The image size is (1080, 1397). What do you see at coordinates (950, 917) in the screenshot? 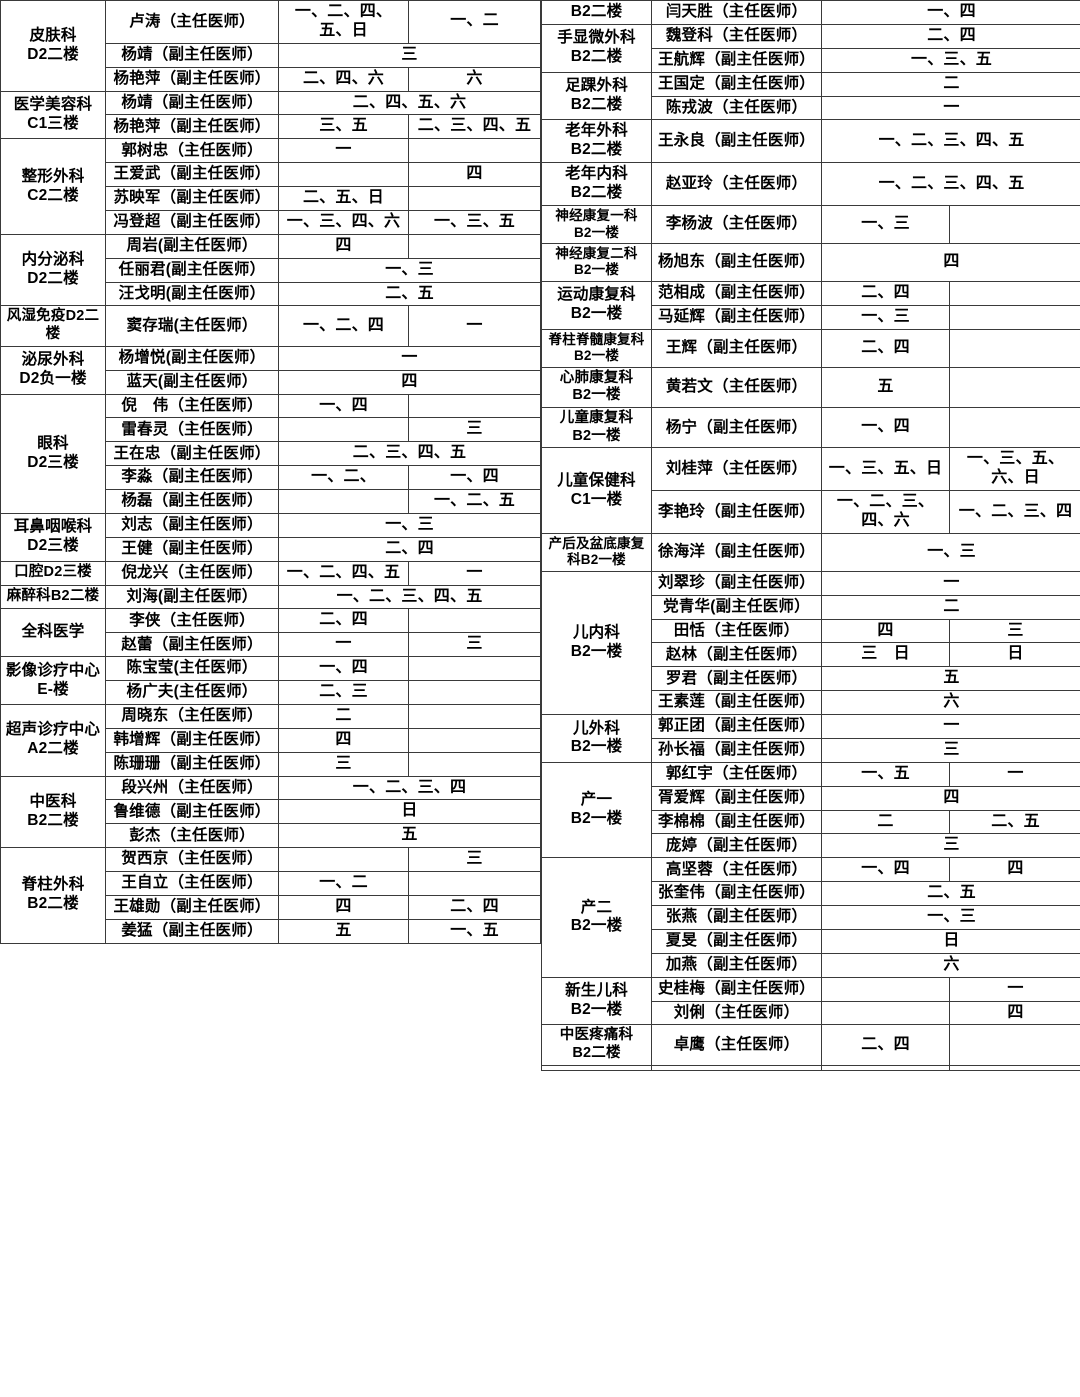
I see `schedule-days-merged: 一、三` at bounding box center [950, 917].